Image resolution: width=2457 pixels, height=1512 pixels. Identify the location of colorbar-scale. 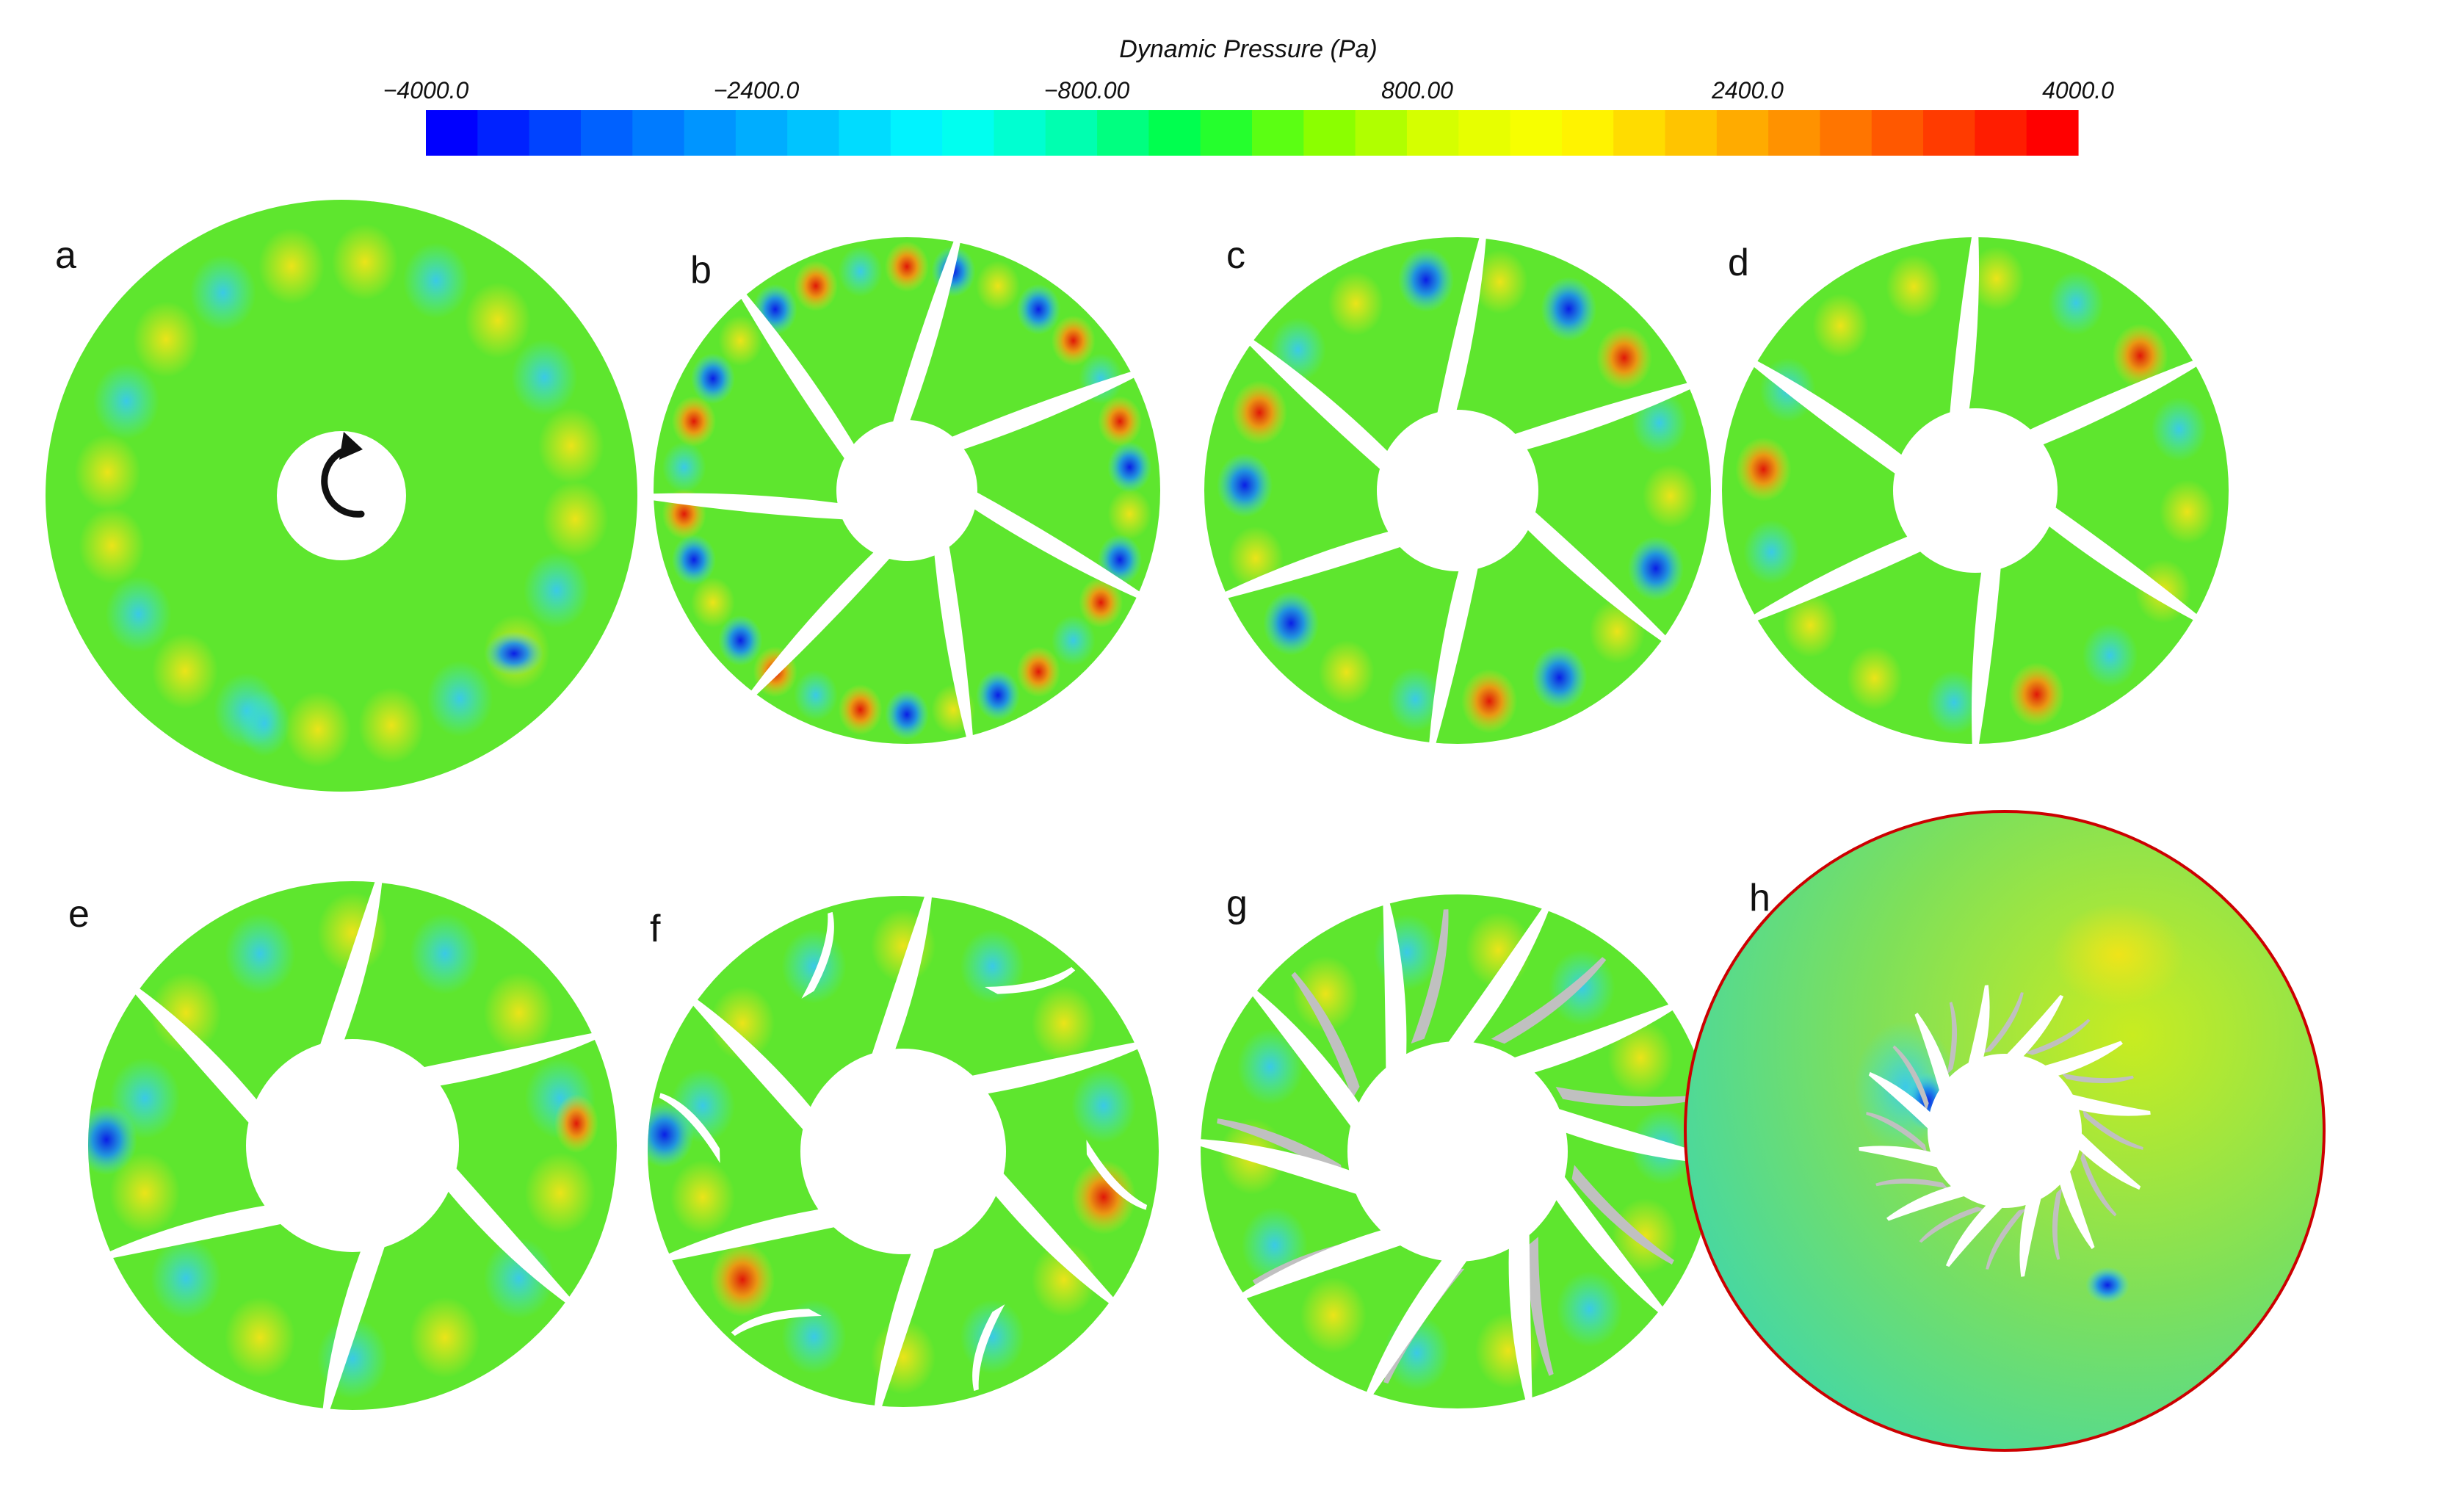
(1252, 133).